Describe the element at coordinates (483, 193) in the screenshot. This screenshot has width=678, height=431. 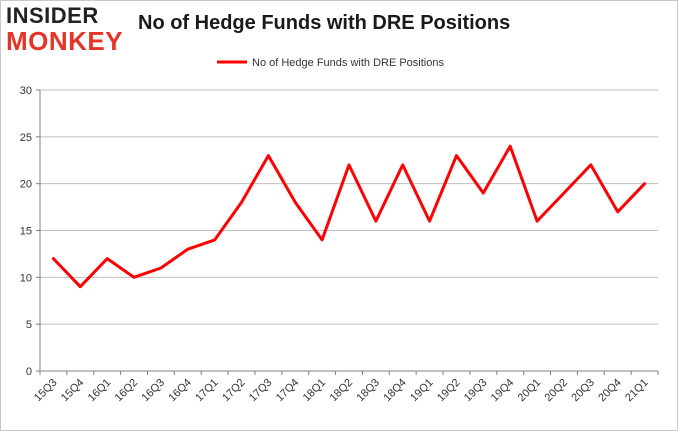
I see `data-point-19Q3` at that location.